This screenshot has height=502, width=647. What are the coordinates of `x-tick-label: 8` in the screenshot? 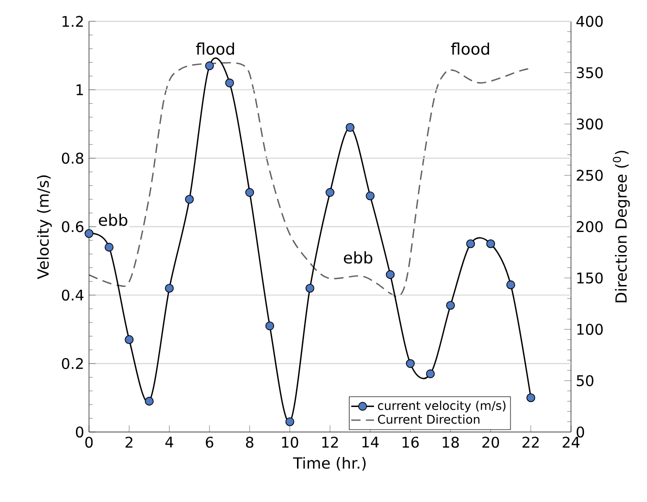 It's located at (250, 442).